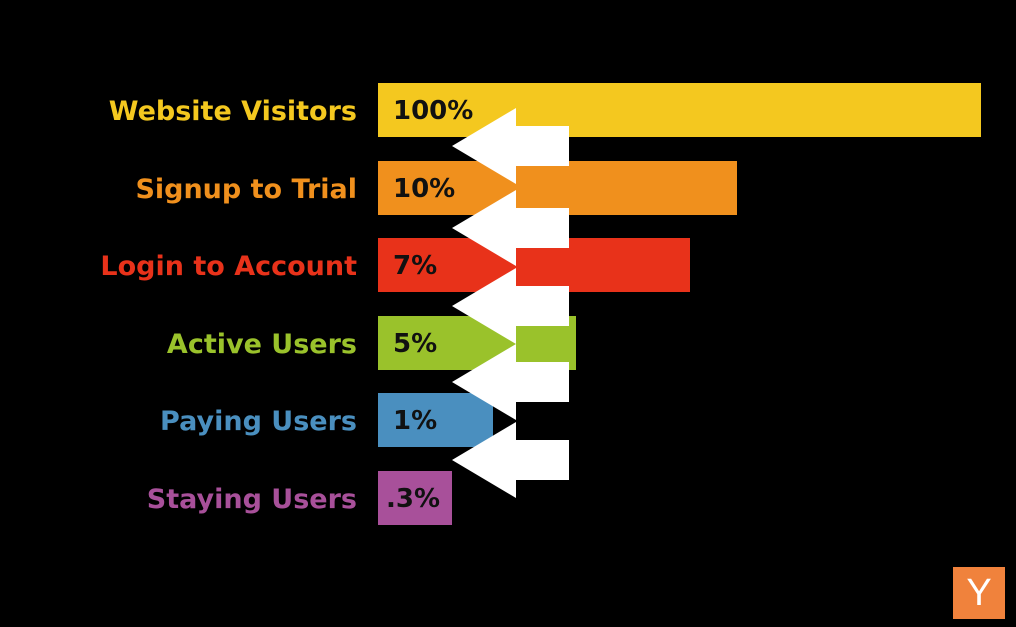 The image size is (1016, 627). Describe the element at coordinates (262, 344) in the screenshot. I see `category-label-active-users: Active Users` at that location.